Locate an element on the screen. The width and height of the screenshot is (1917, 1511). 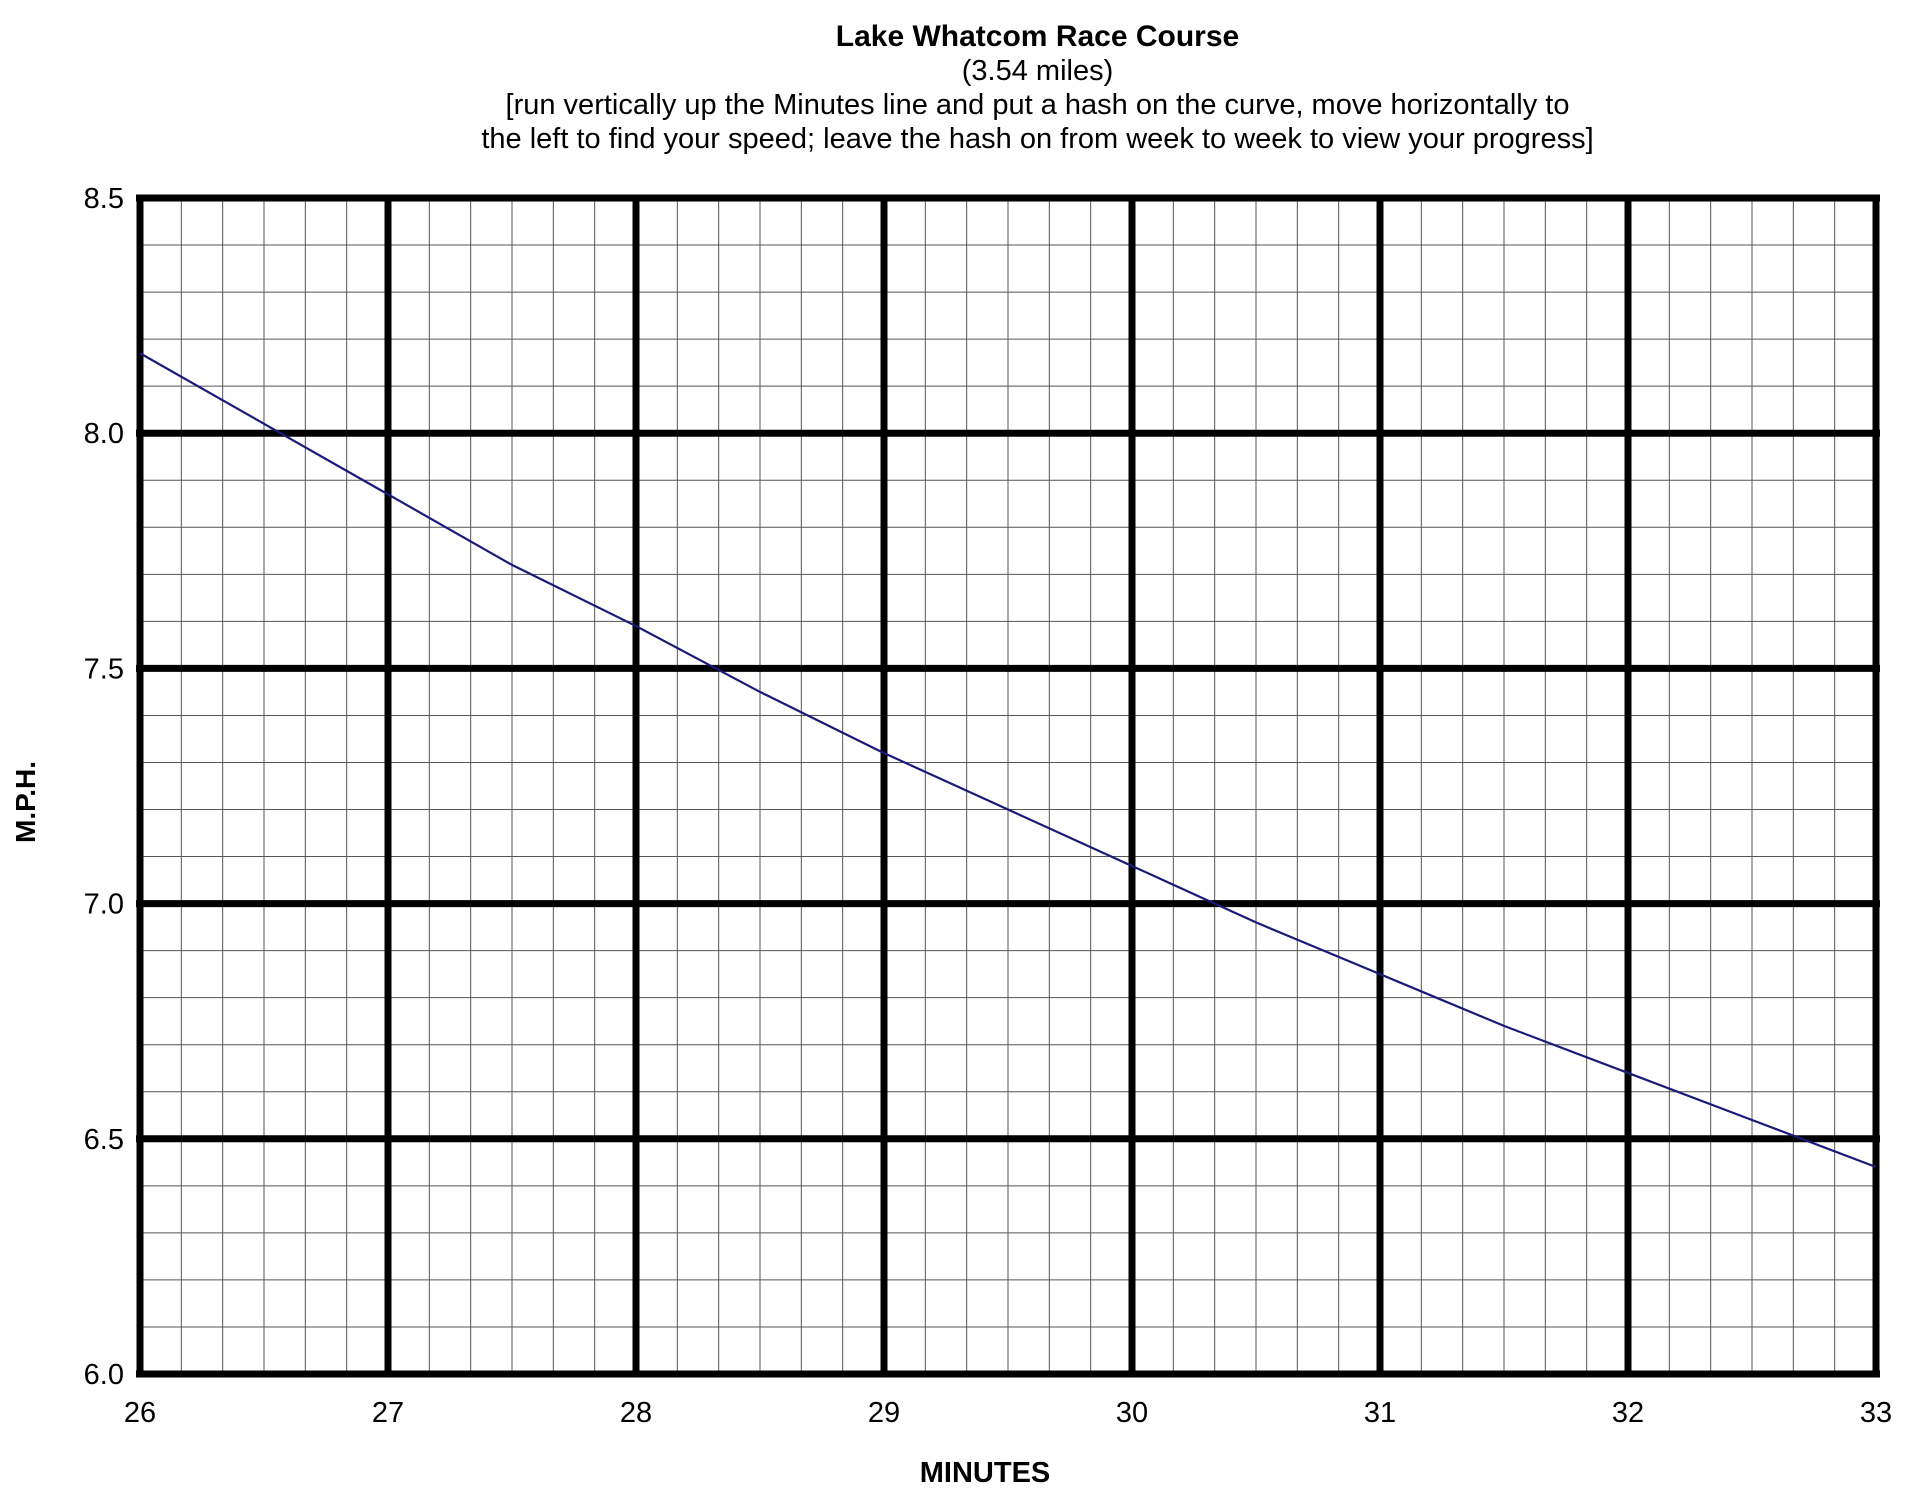
y-tick-label: 6.5 is located at coordinates (104, 1140).